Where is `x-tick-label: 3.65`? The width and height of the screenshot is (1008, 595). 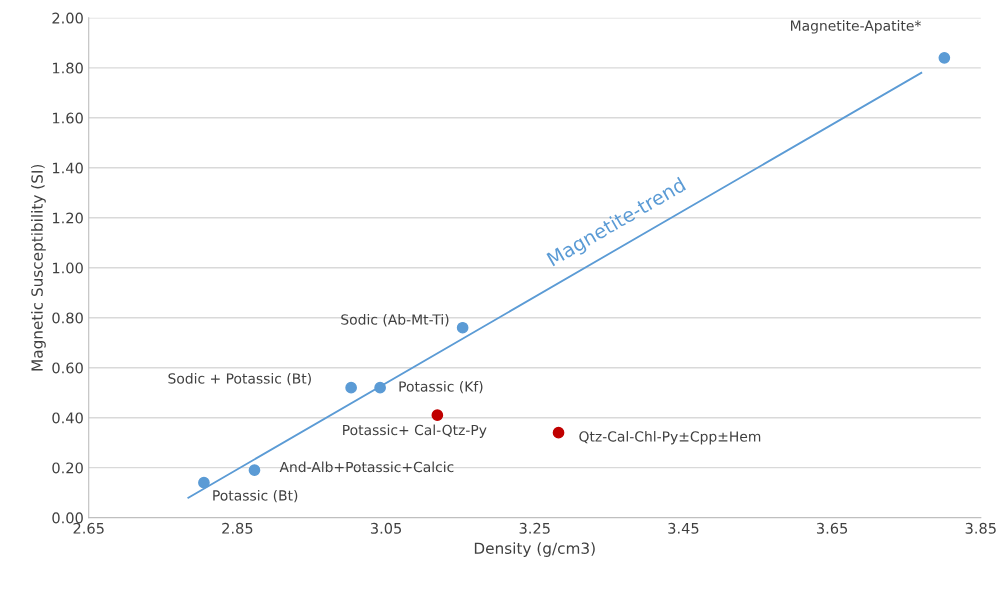
x-tick-label: 3.65 is located at coordinates (832, 528).